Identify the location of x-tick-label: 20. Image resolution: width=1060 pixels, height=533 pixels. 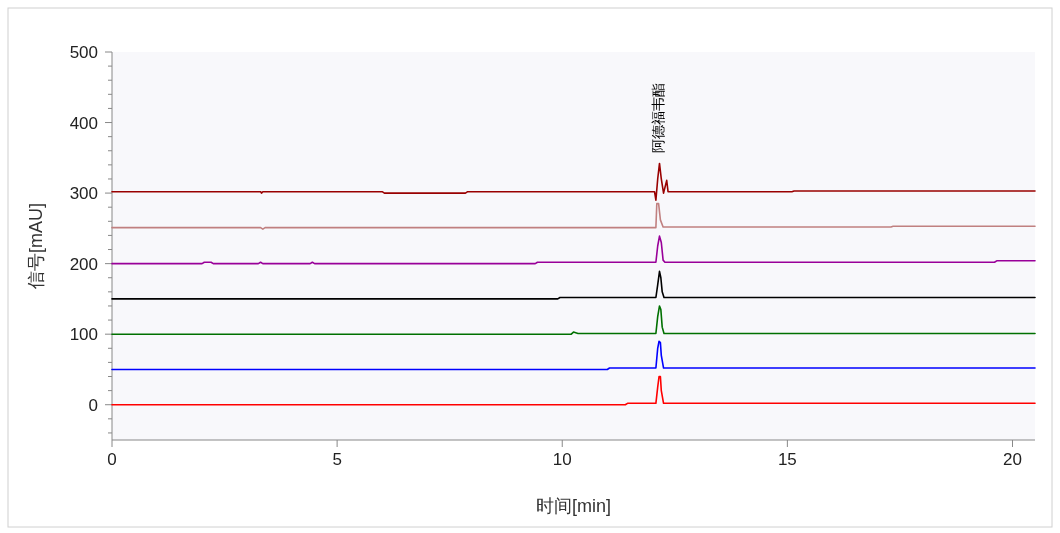
(1012, 459).